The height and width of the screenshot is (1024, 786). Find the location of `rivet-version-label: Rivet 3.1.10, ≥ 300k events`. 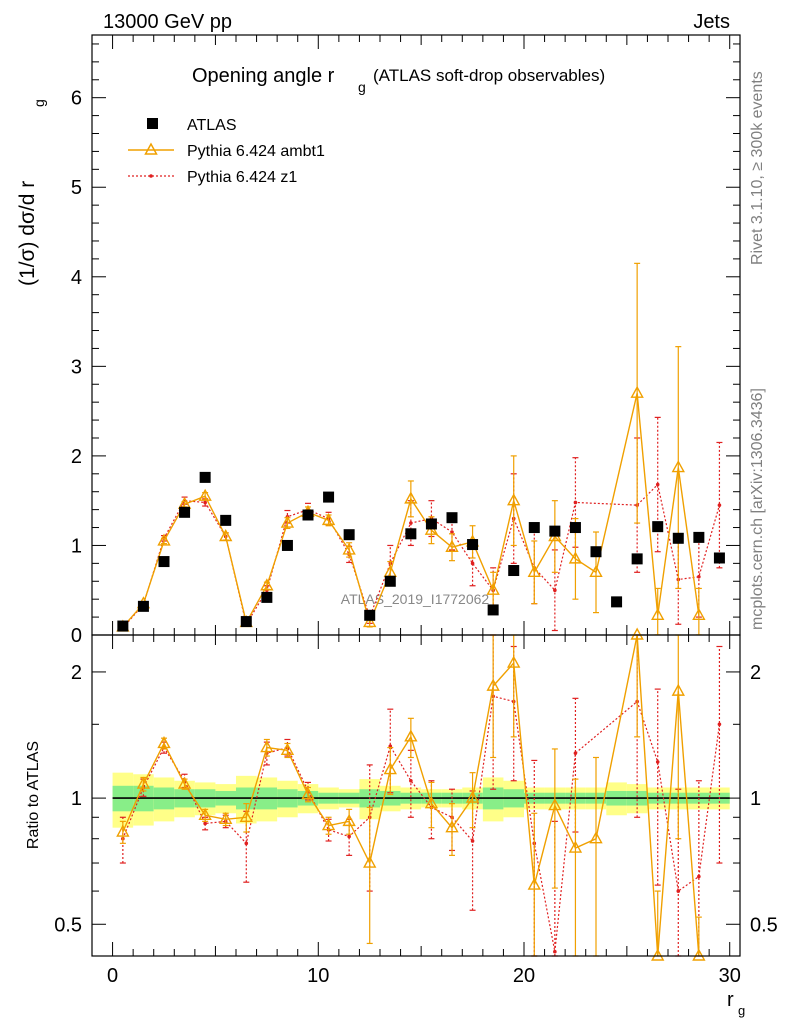

rivet-version-label: Rivet 3.1.10, ≥ 300k events is located at coordinates (757, 168).